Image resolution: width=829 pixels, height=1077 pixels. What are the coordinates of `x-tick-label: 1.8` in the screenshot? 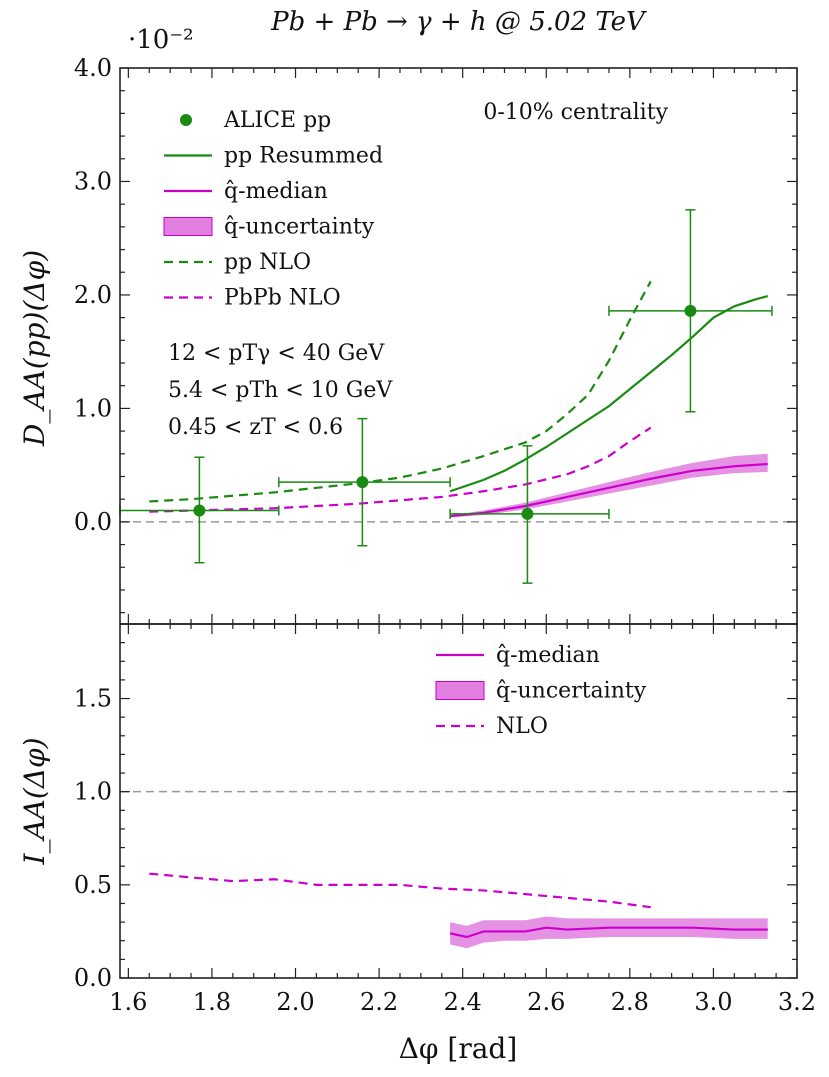 It's located at (212, 1002).